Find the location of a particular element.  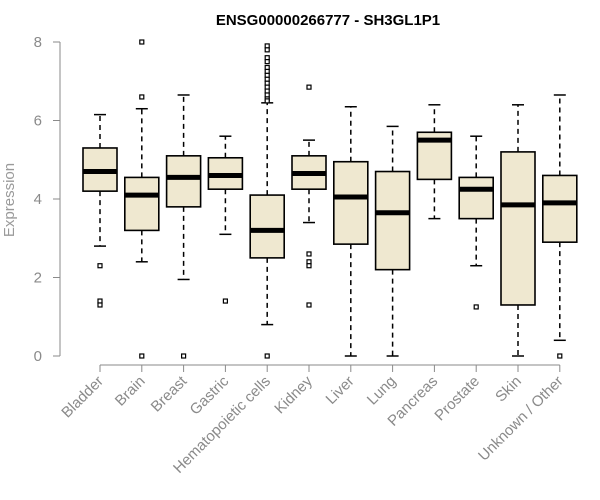

x-tick-label: Prostate is located at coordinates (457, 399).